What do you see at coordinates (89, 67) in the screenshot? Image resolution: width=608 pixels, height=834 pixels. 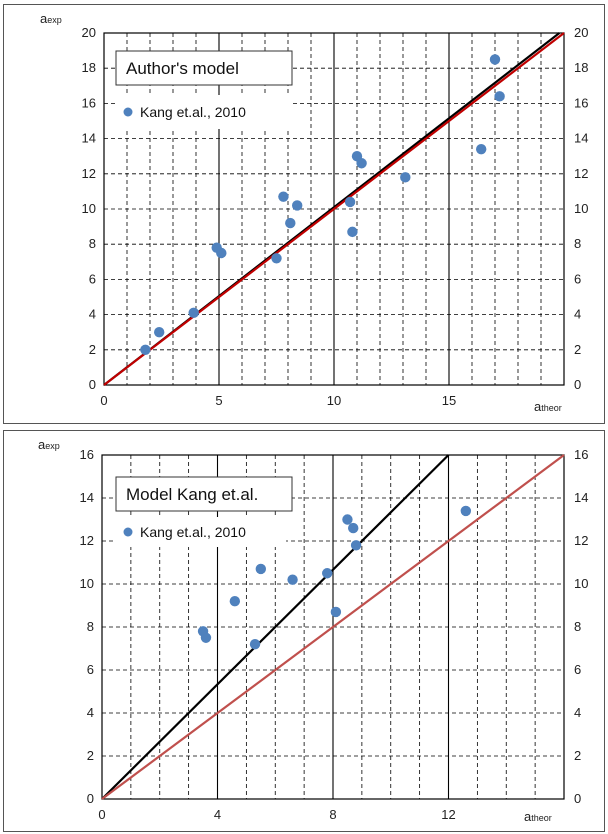 I see `y-tick-label: 18` at bounding box center [89, 67].